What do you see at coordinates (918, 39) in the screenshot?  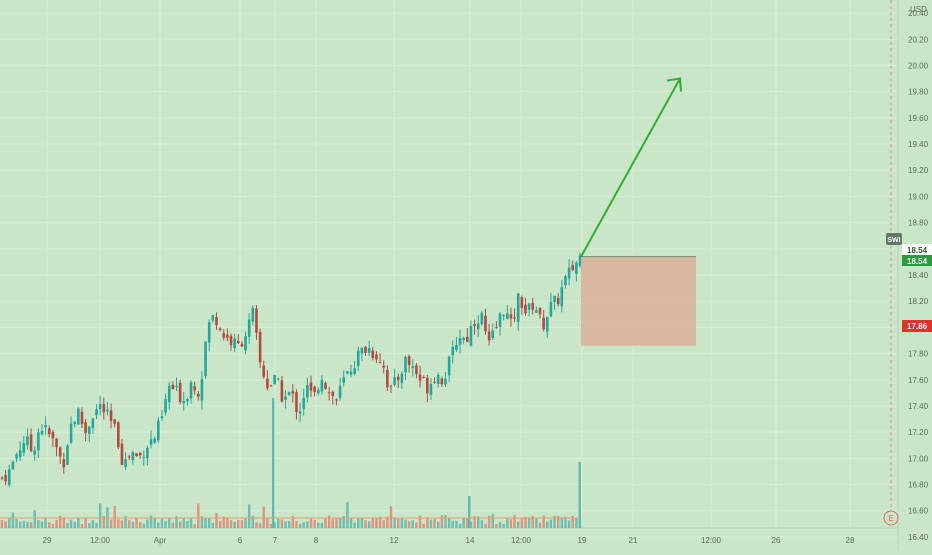 I see `y-tick-label: 20.20` at bounding box center [918, 39].